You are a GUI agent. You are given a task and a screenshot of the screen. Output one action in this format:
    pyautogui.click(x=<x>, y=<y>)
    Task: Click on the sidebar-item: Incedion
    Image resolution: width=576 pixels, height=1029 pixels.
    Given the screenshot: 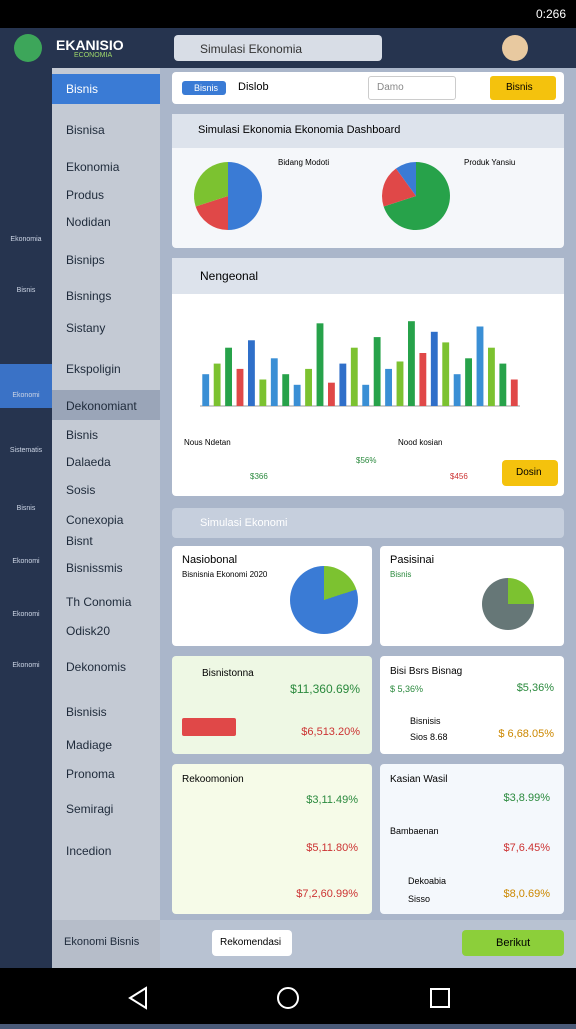 What is the action you would take?
    pyautogui.click(x=89, y=851)
    